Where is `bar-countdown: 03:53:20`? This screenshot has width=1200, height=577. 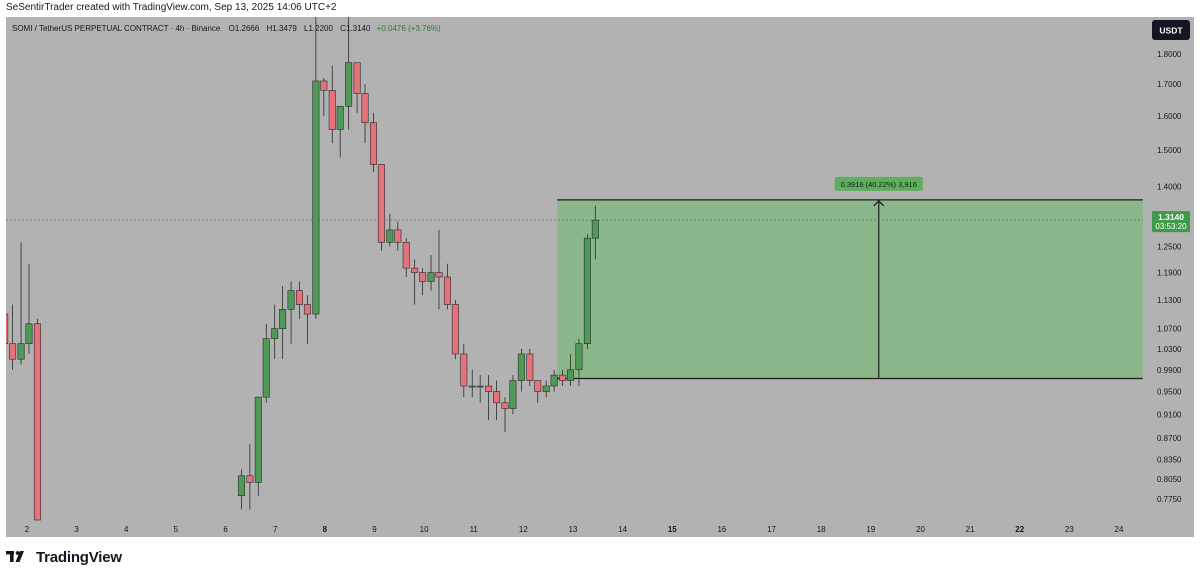
bar-countdown: 03:53:20 is located at coordinates (1171, 226).